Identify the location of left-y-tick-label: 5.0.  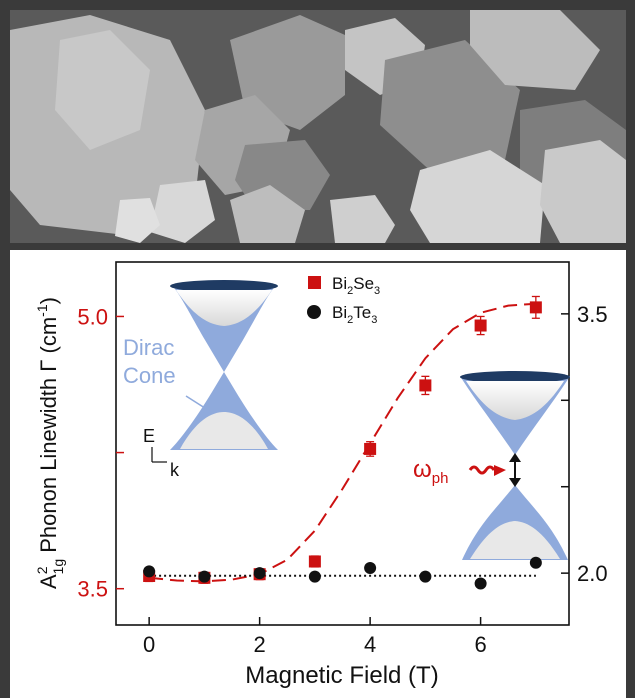
(92, 316).